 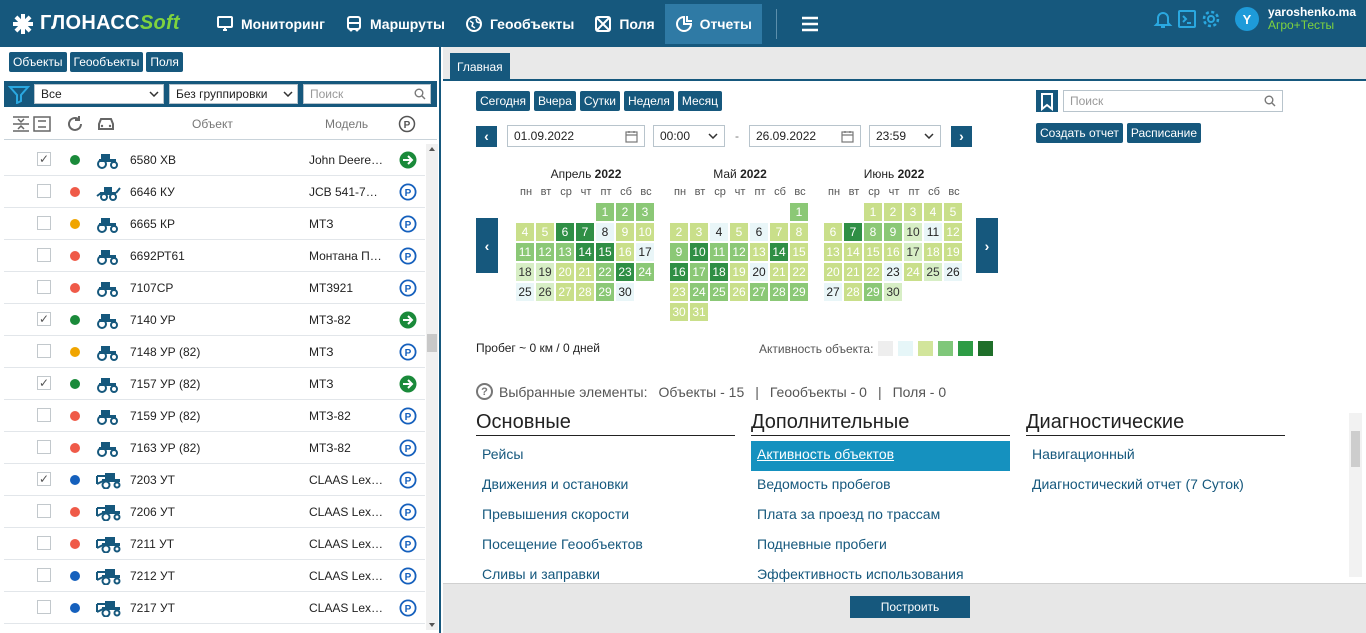 I want to click on hamburger-menu-button, so click(x=813, y=24).